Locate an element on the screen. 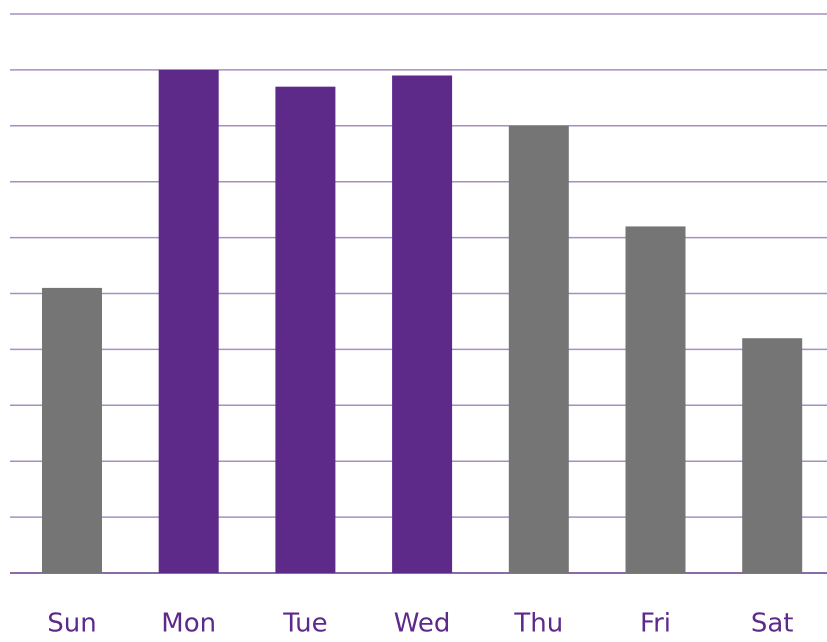  x-tick-label: Fri is located at coordinates (655, 624).